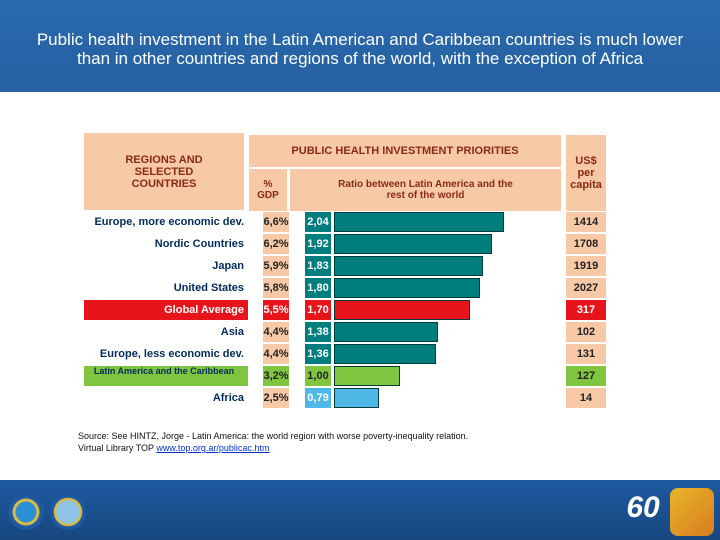  Describe the element at coordinates (318, 222) in the screenshot. I see `ratio-value: 2,04` at that location.